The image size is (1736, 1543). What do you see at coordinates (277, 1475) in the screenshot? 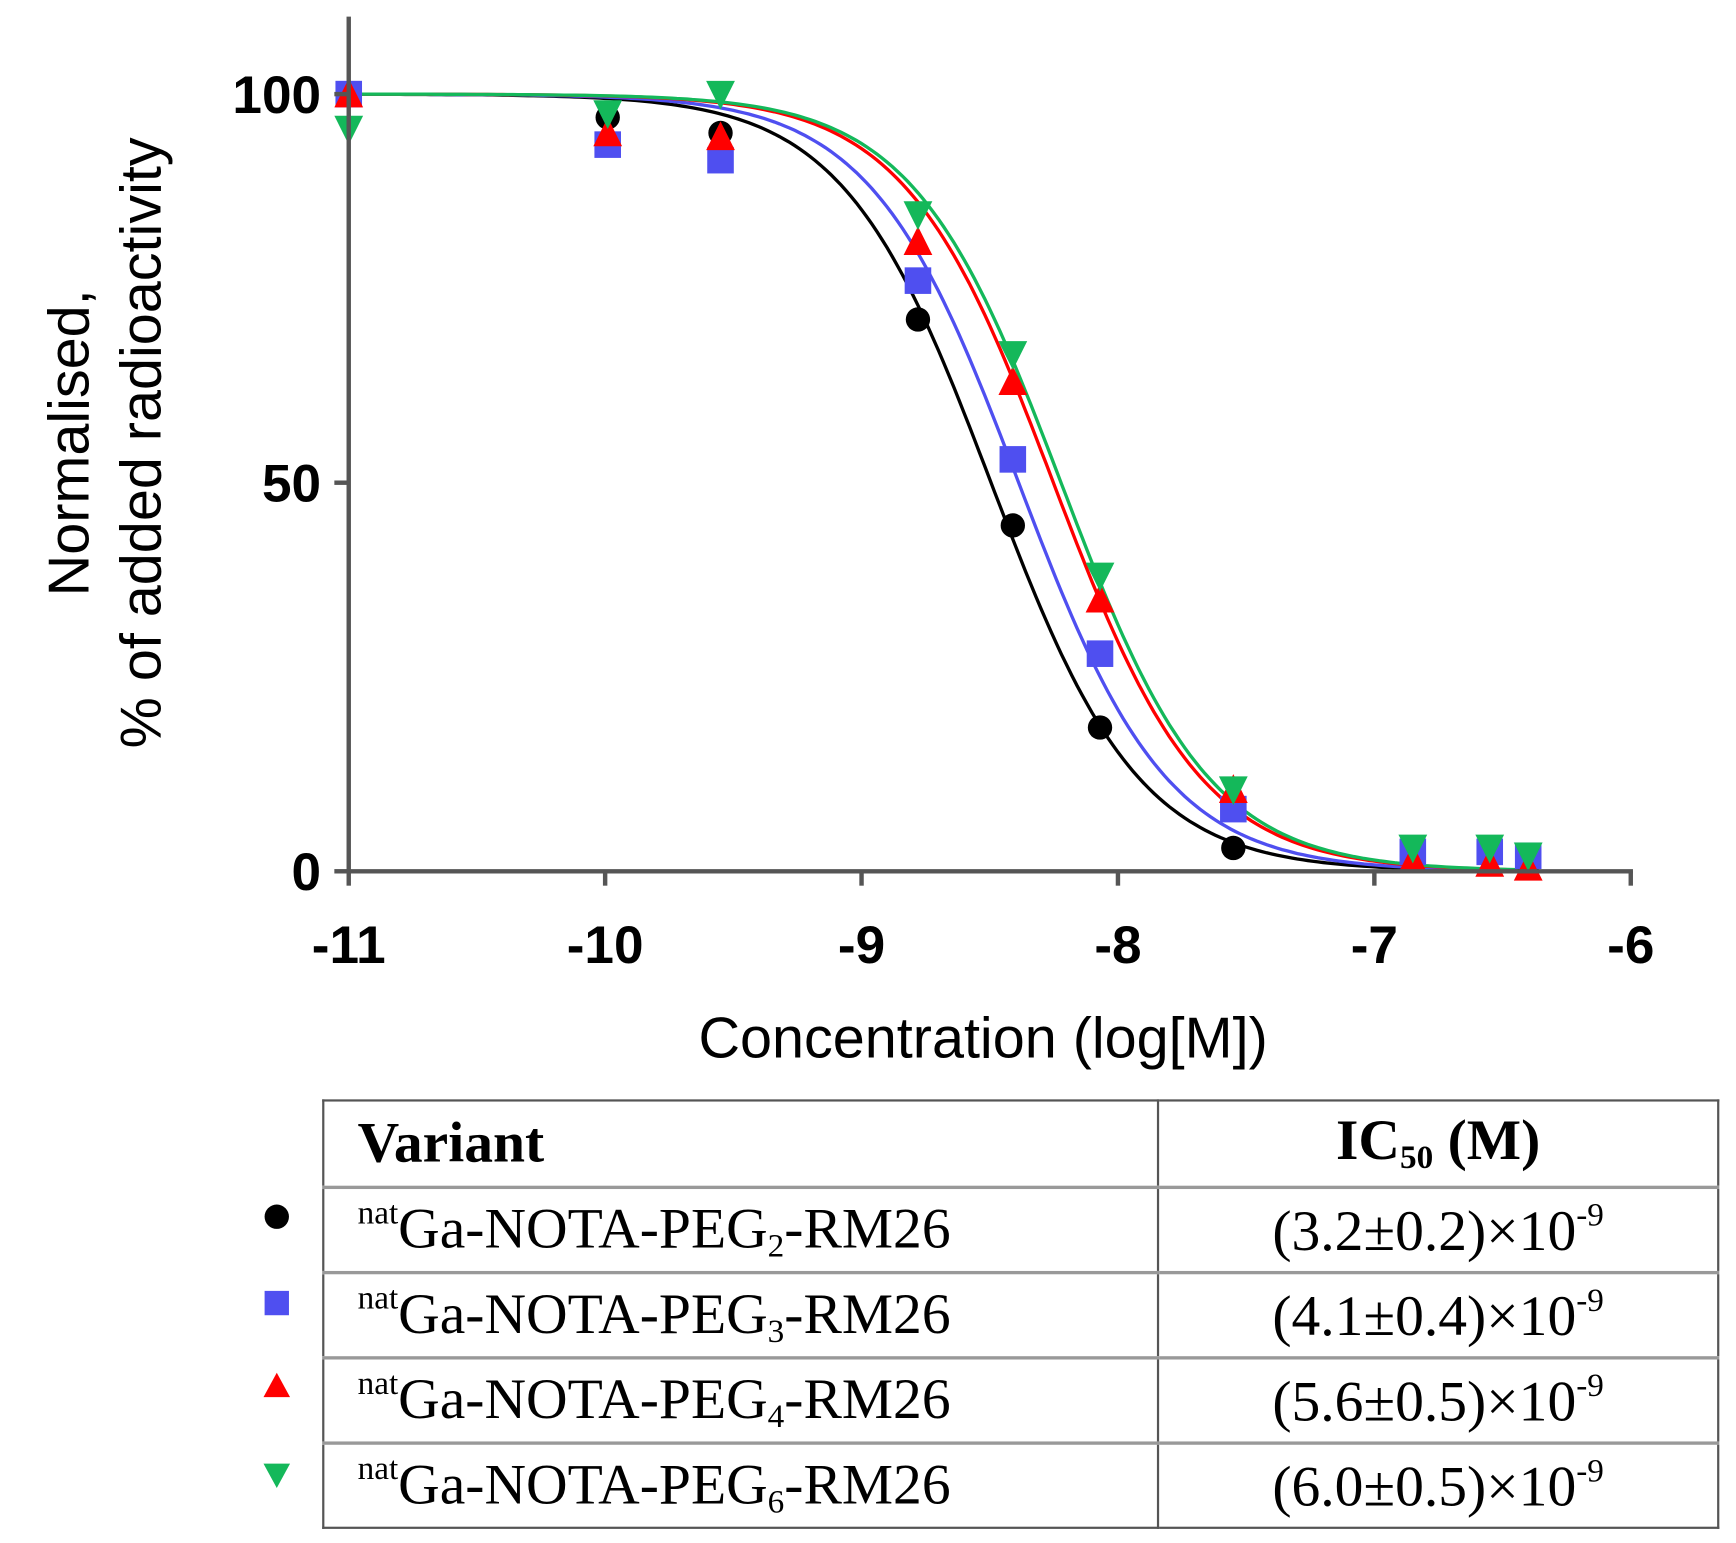
I see `legend-marker-triangle-down` at bounding box center [277, 1475].